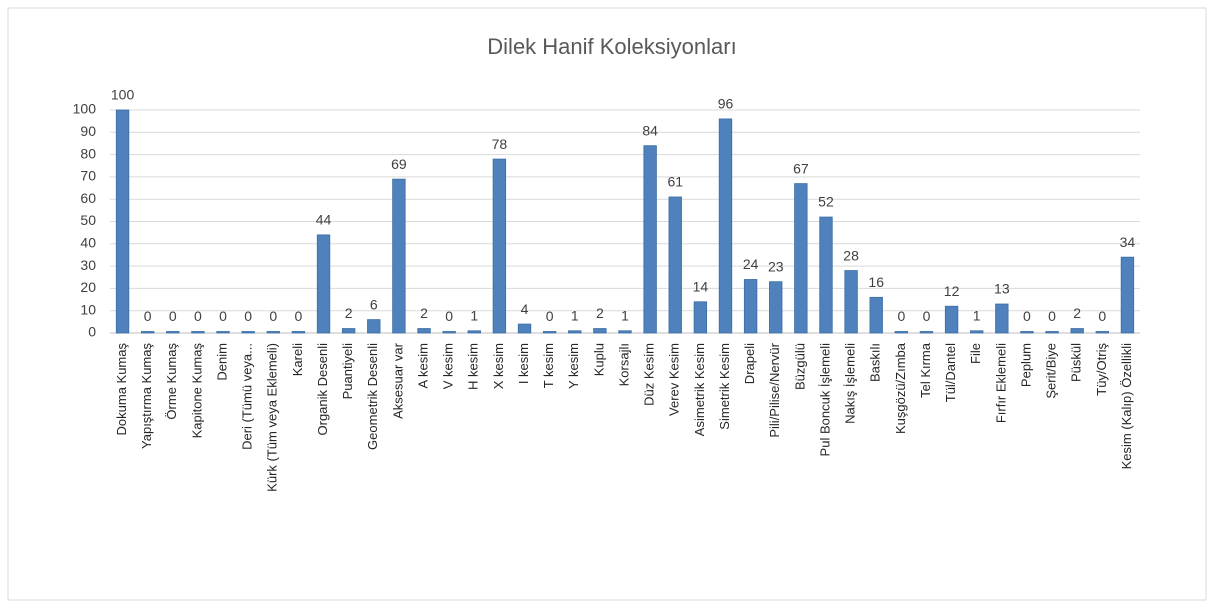 The width and height of the screenshot is (1214, 608). I want to click on x-tick-label: Tel Kırma, so click(925, 370).